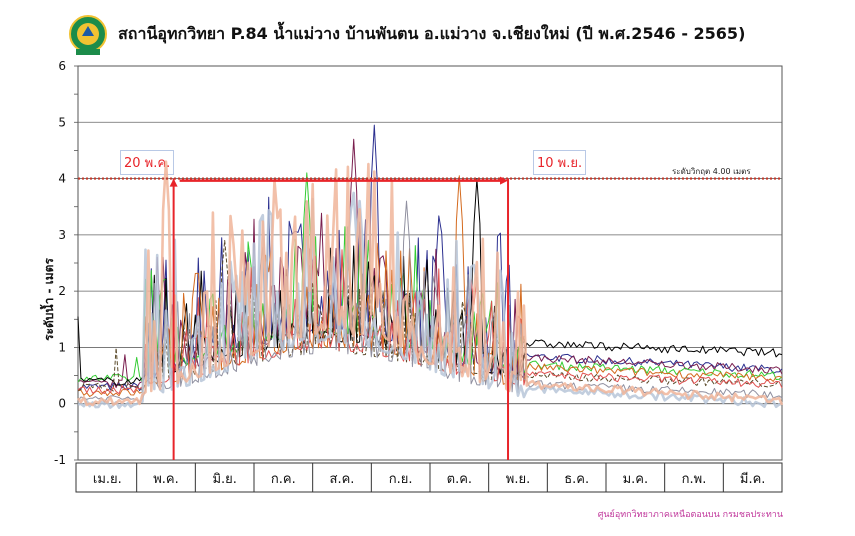 This screenshot has width=855, height=536. What do you see at coordinates (107, 479) in the screenshot?
I see `month-label: เม.ย.` at bounding box center [107, 479].